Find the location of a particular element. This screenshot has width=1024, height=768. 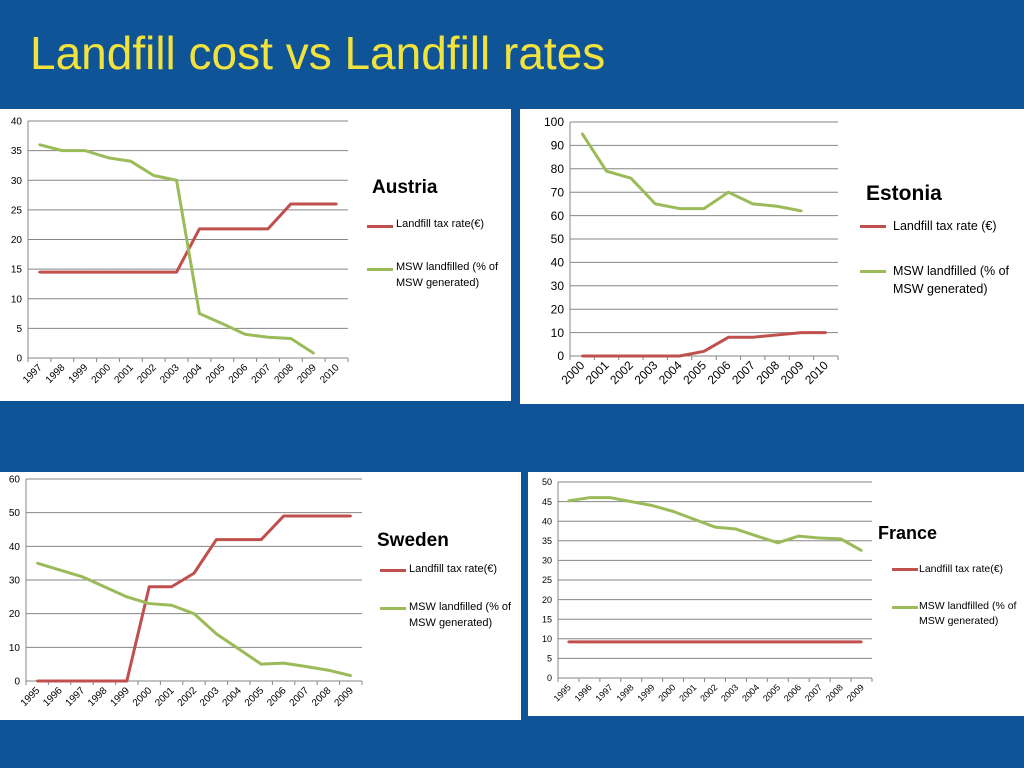

x-tick-label: 2009 is located at coordinates (855, 692).